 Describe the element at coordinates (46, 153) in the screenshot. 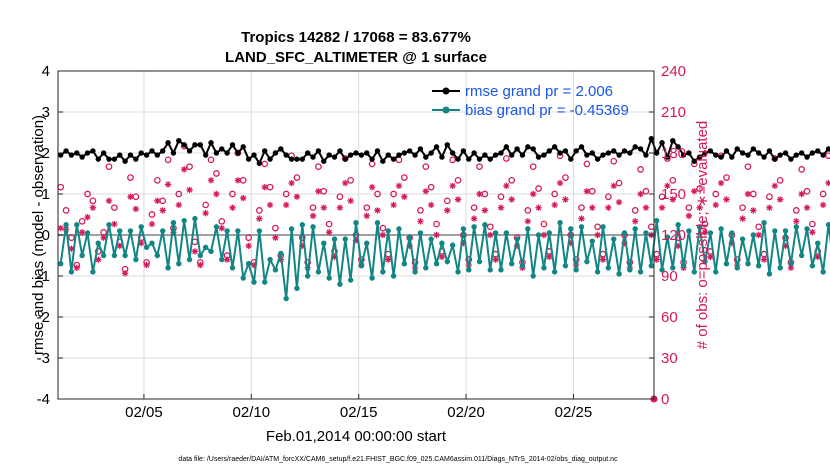

I see `left-tick-label: 2` at that location.